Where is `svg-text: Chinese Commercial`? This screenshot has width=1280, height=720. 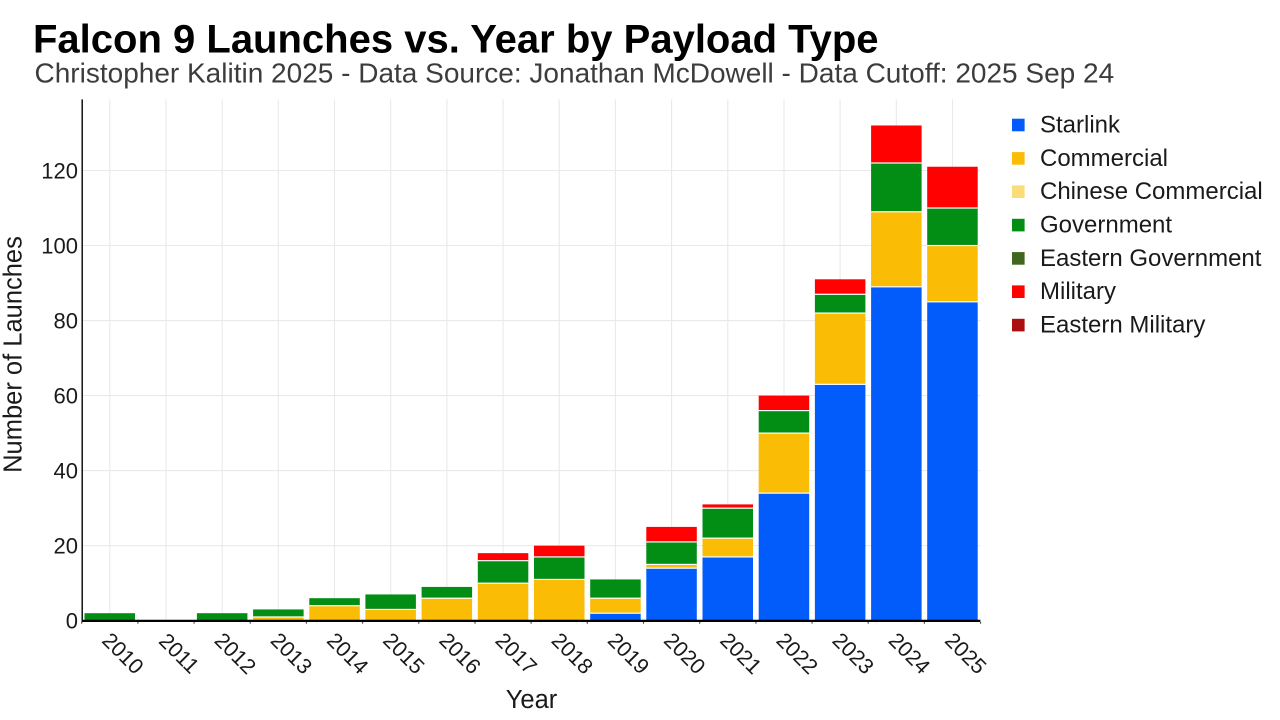
svg-text: Chinese Commercial is located at coordinates (1151, 191).